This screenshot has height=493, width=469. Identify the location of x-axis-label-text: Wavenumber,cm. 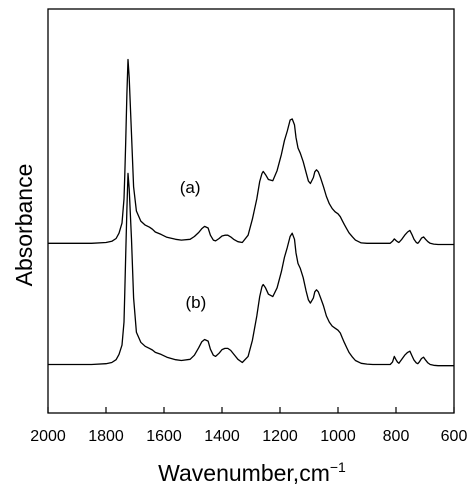
(244, 473).